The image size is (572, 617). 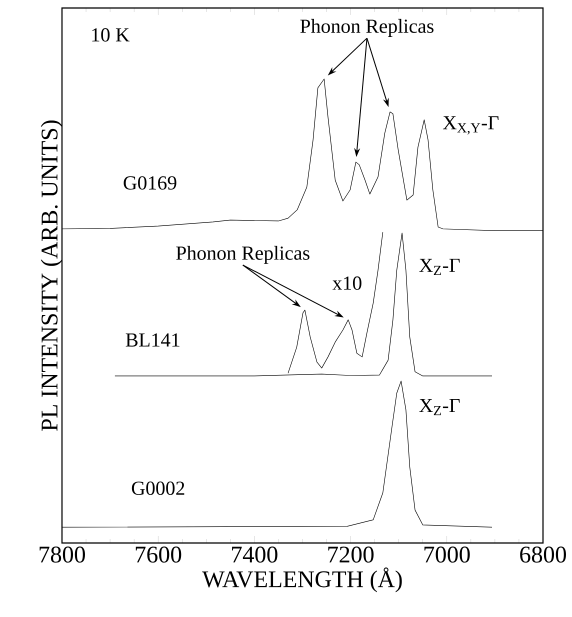 What do you see at coordinates (351, 554) in the screenshot?
I see `x-tick-label: 7200` at bounding box center [351, 554].